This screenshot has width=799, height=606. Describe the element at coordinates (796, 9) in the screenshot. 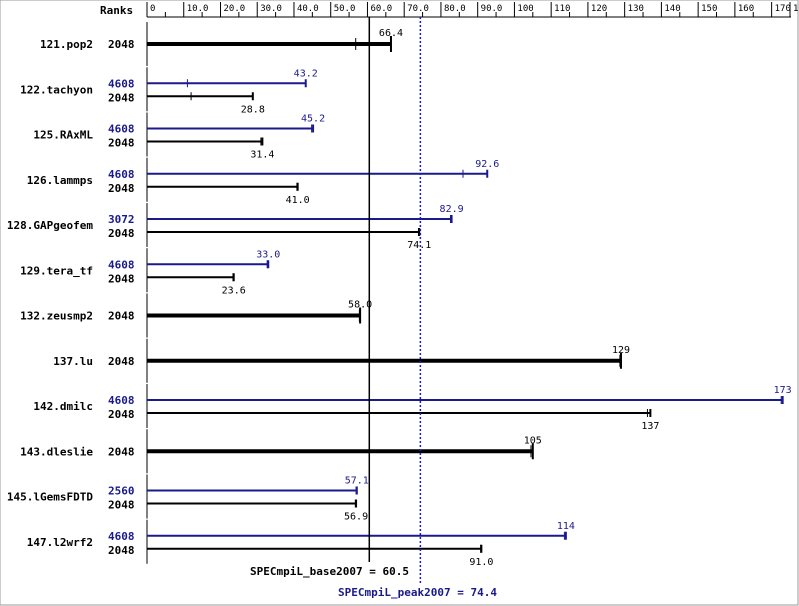

I see `x-tick-label: 175` at that location.